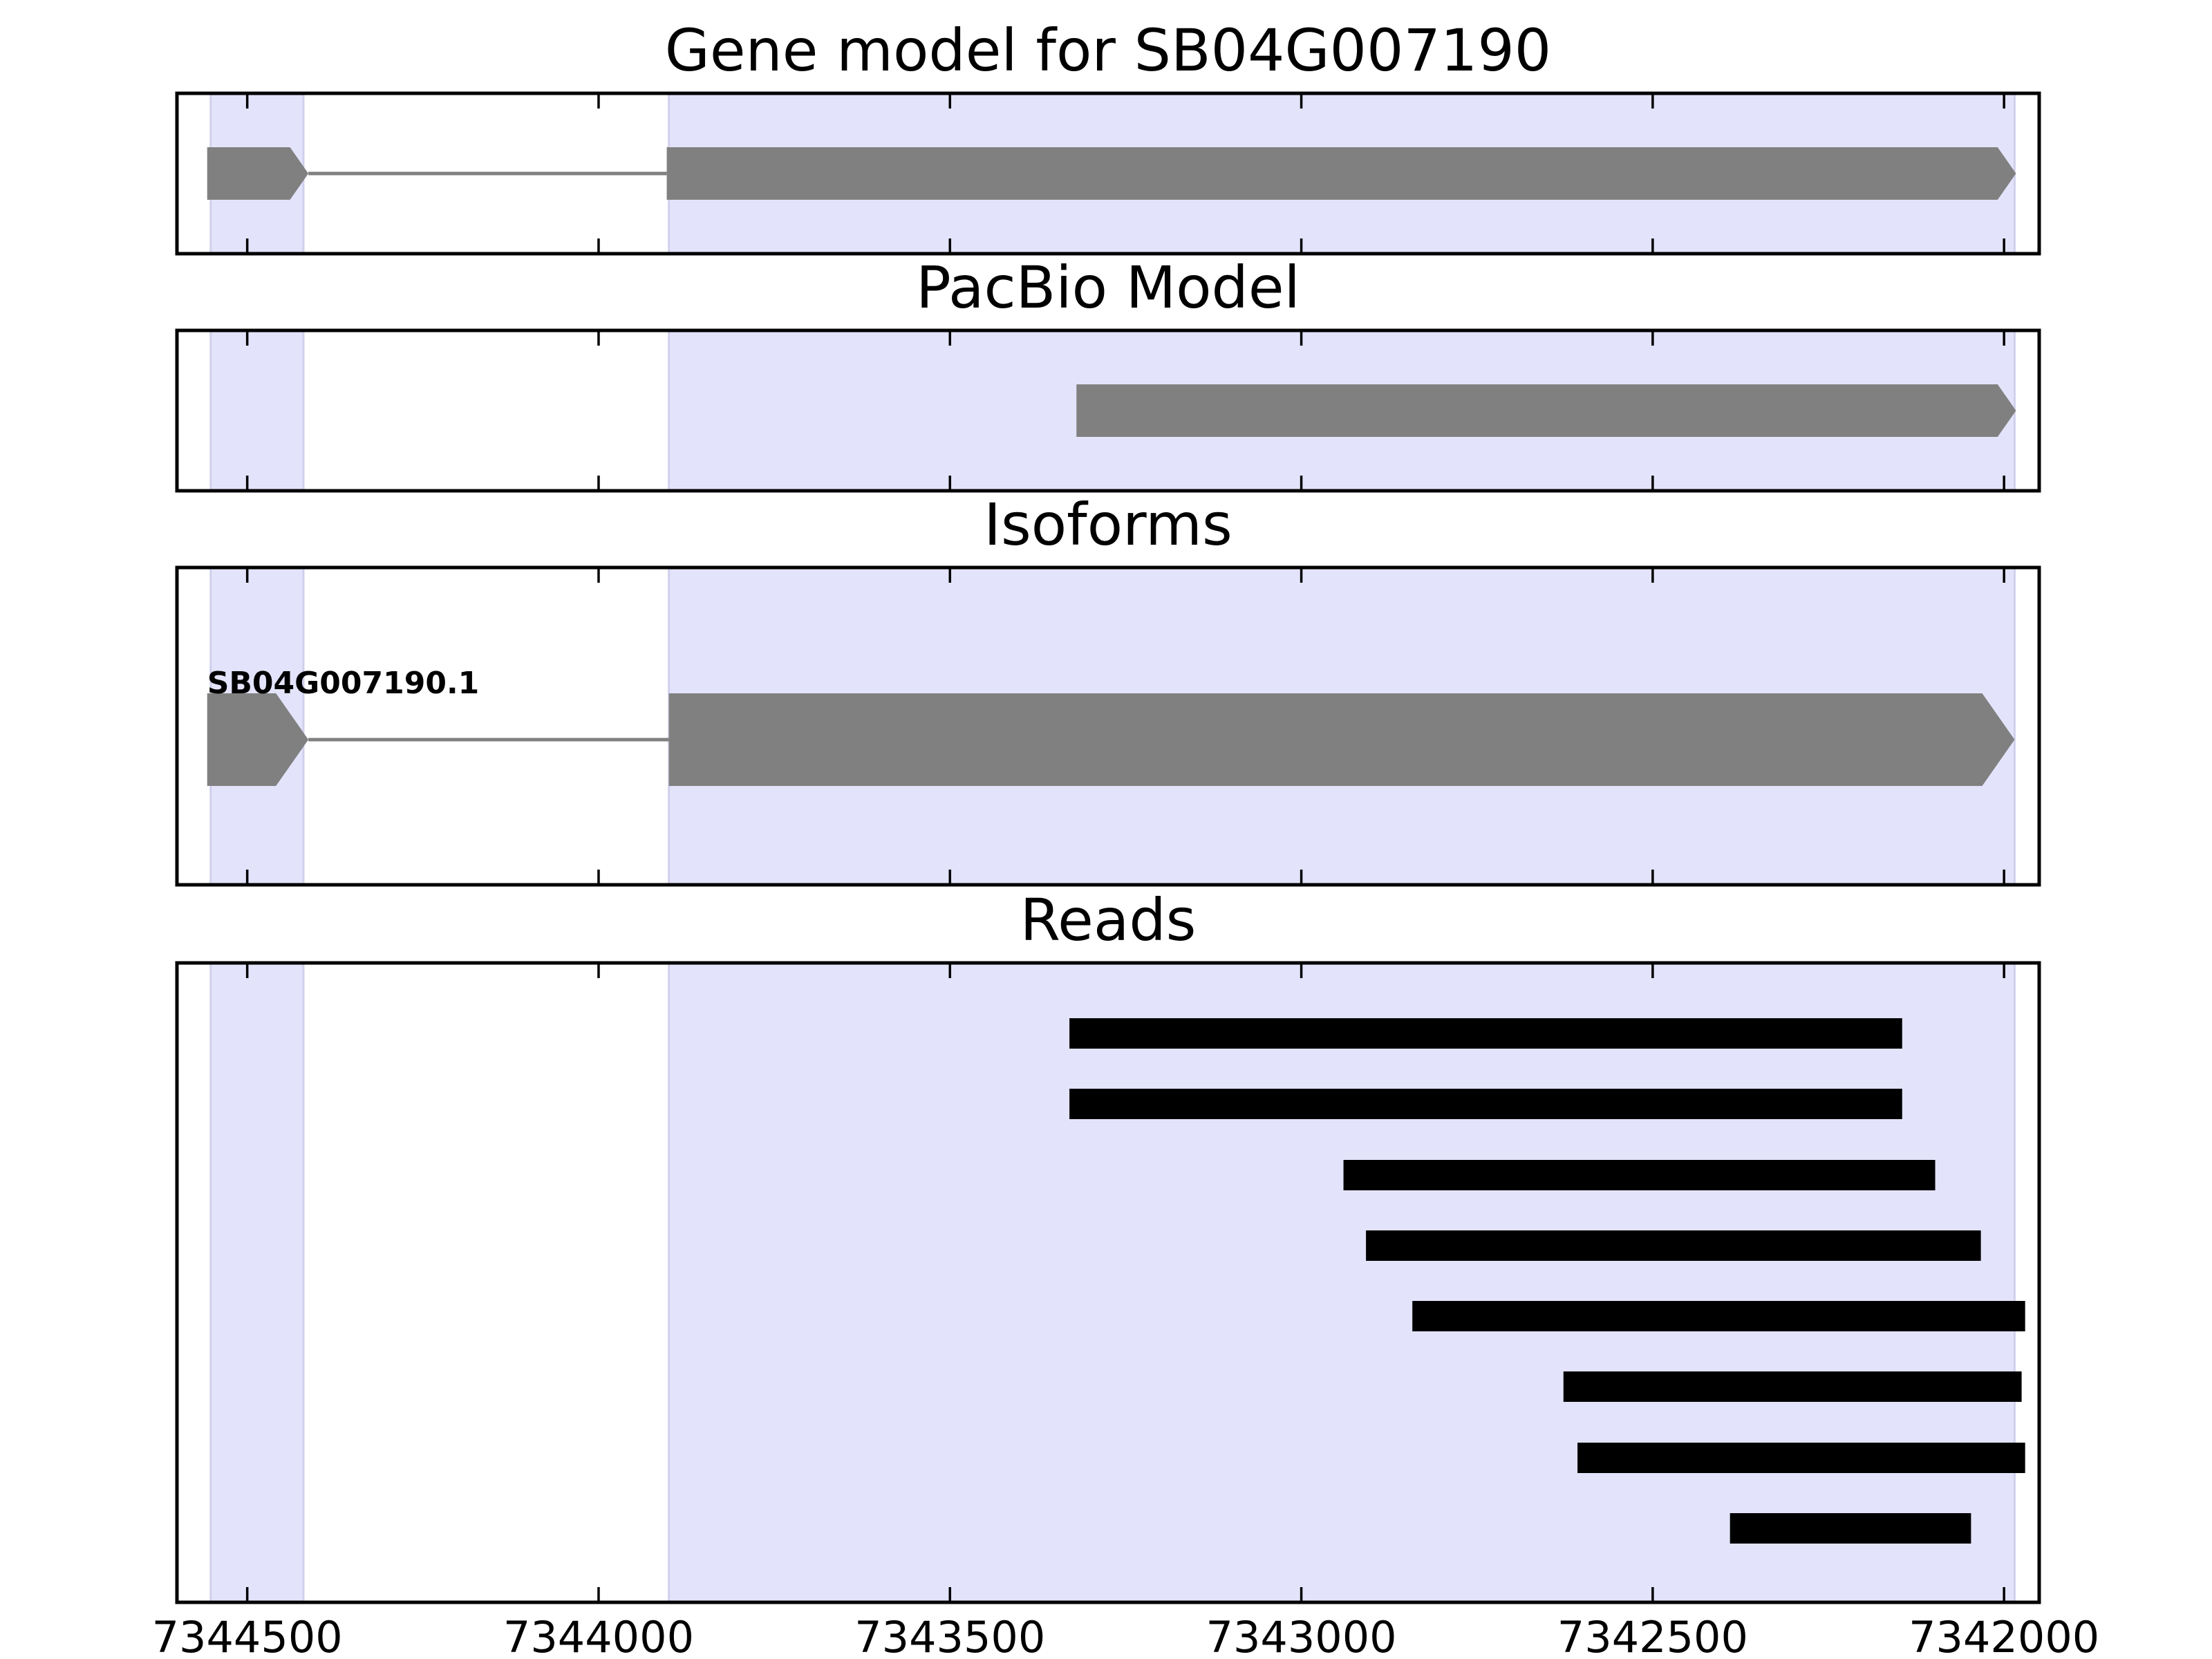 The height and width of the screenshot is (1659, 2212). Describe the element at coordinates (1108, 287) in the screenshot. I see `panel-title-pacbio-model: PacBio Model` at that location.